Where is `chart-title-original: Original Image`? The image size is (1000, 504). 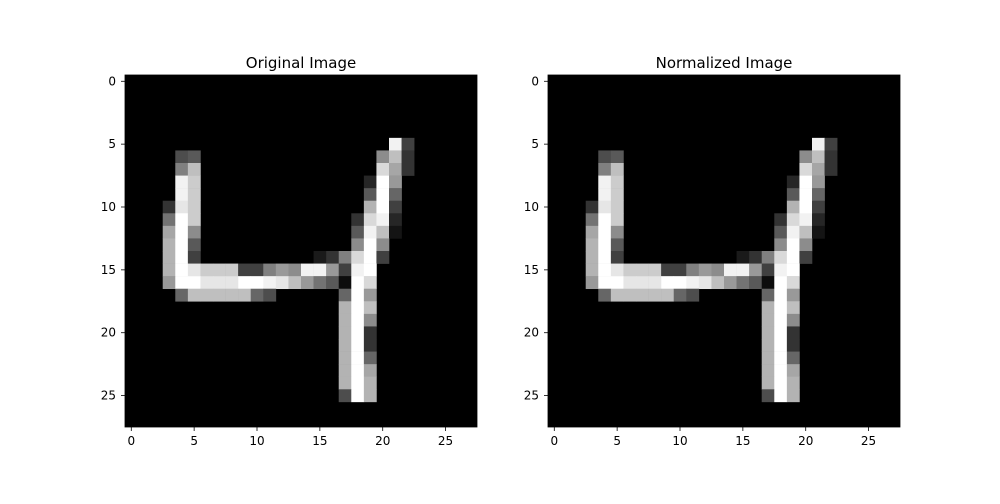 chart-title-original: Original Image is located at coordinates (301, 63).